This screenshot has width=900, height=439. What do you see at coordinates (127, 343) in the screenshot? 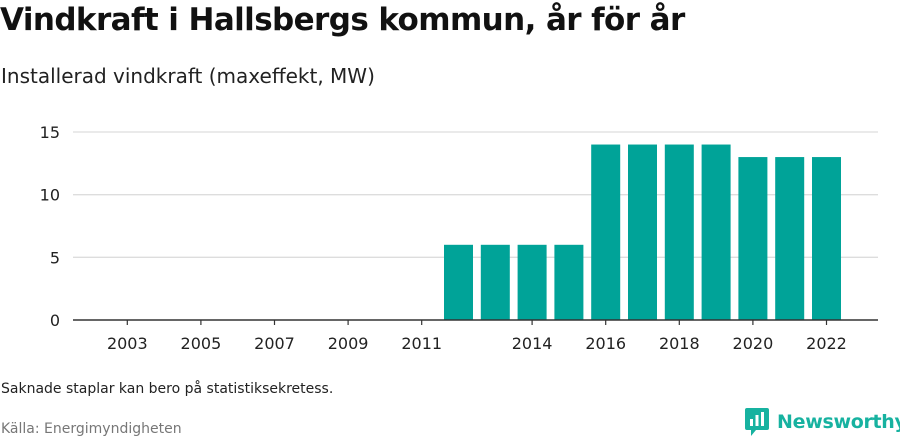
I see `x-tick-label: 2003` at bounding box center [127, 343].